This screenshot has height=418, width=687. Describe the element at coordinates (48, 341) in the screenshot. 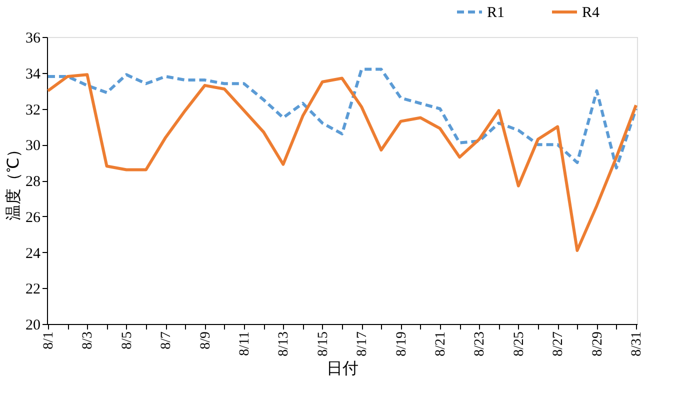

I see `x-tick-label: 8/1` at that location.